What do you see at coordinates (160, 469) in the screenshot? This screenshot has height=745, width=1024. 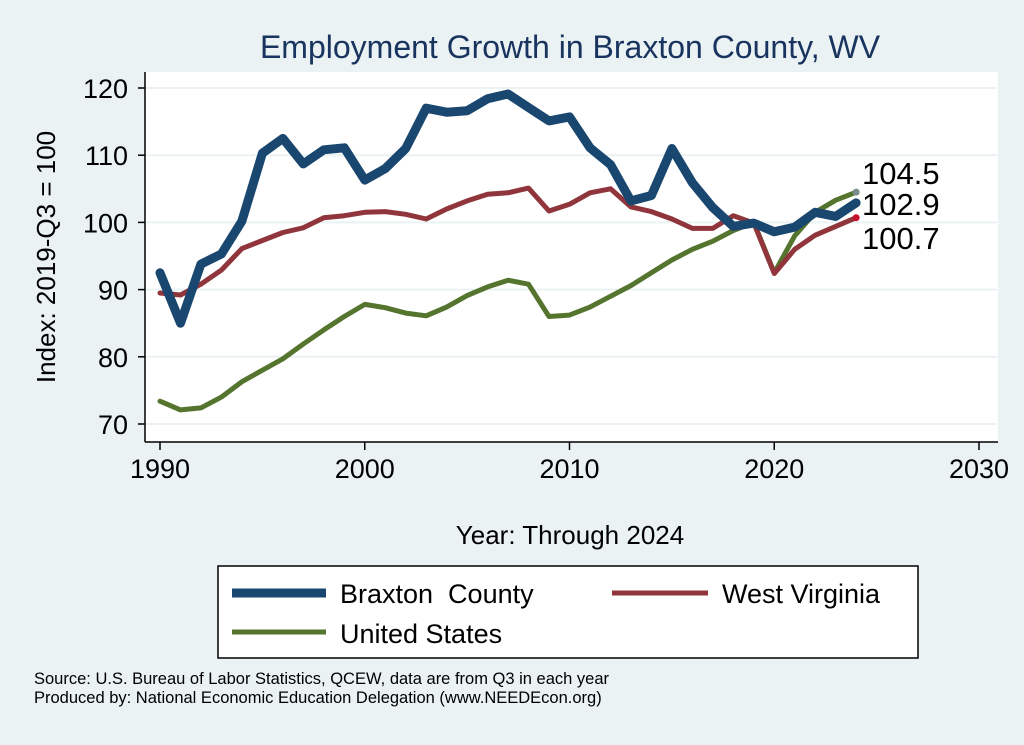 I see `x-tick-label: 1990` at bounding box center [160, 469].